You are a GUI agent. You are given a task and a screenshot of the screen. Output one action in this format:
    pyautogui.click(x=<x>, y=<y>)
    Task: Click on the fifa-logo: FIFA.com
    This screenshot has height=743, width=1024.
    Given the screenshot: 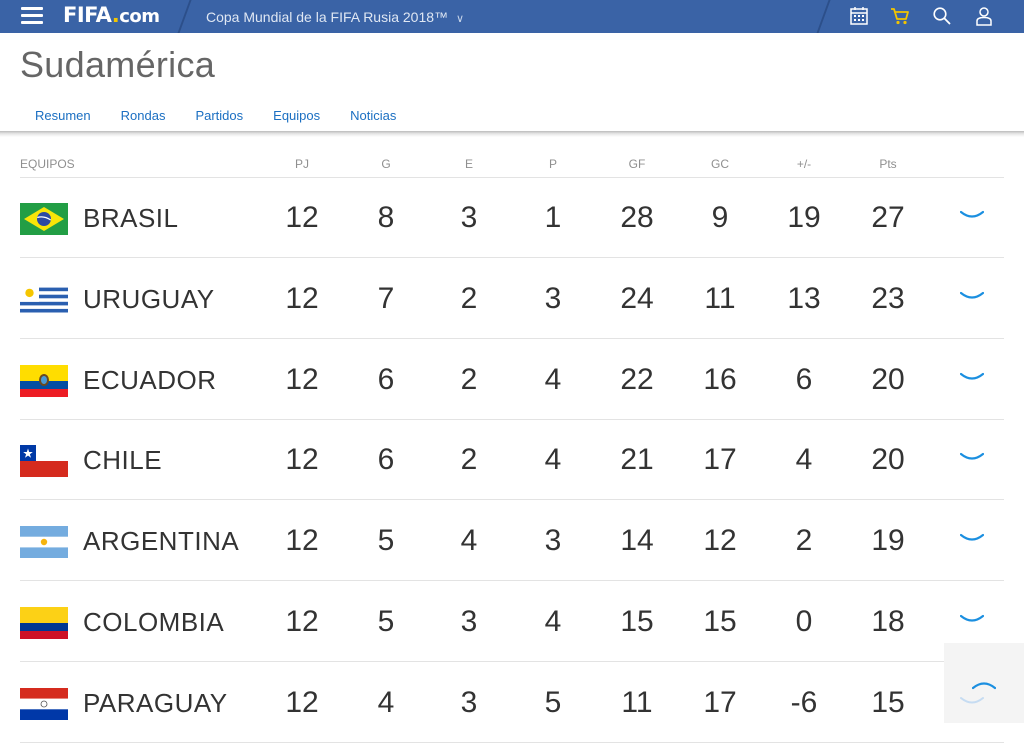 What is the action you would take?
    pyautogui.click(x=111, y=15)
    